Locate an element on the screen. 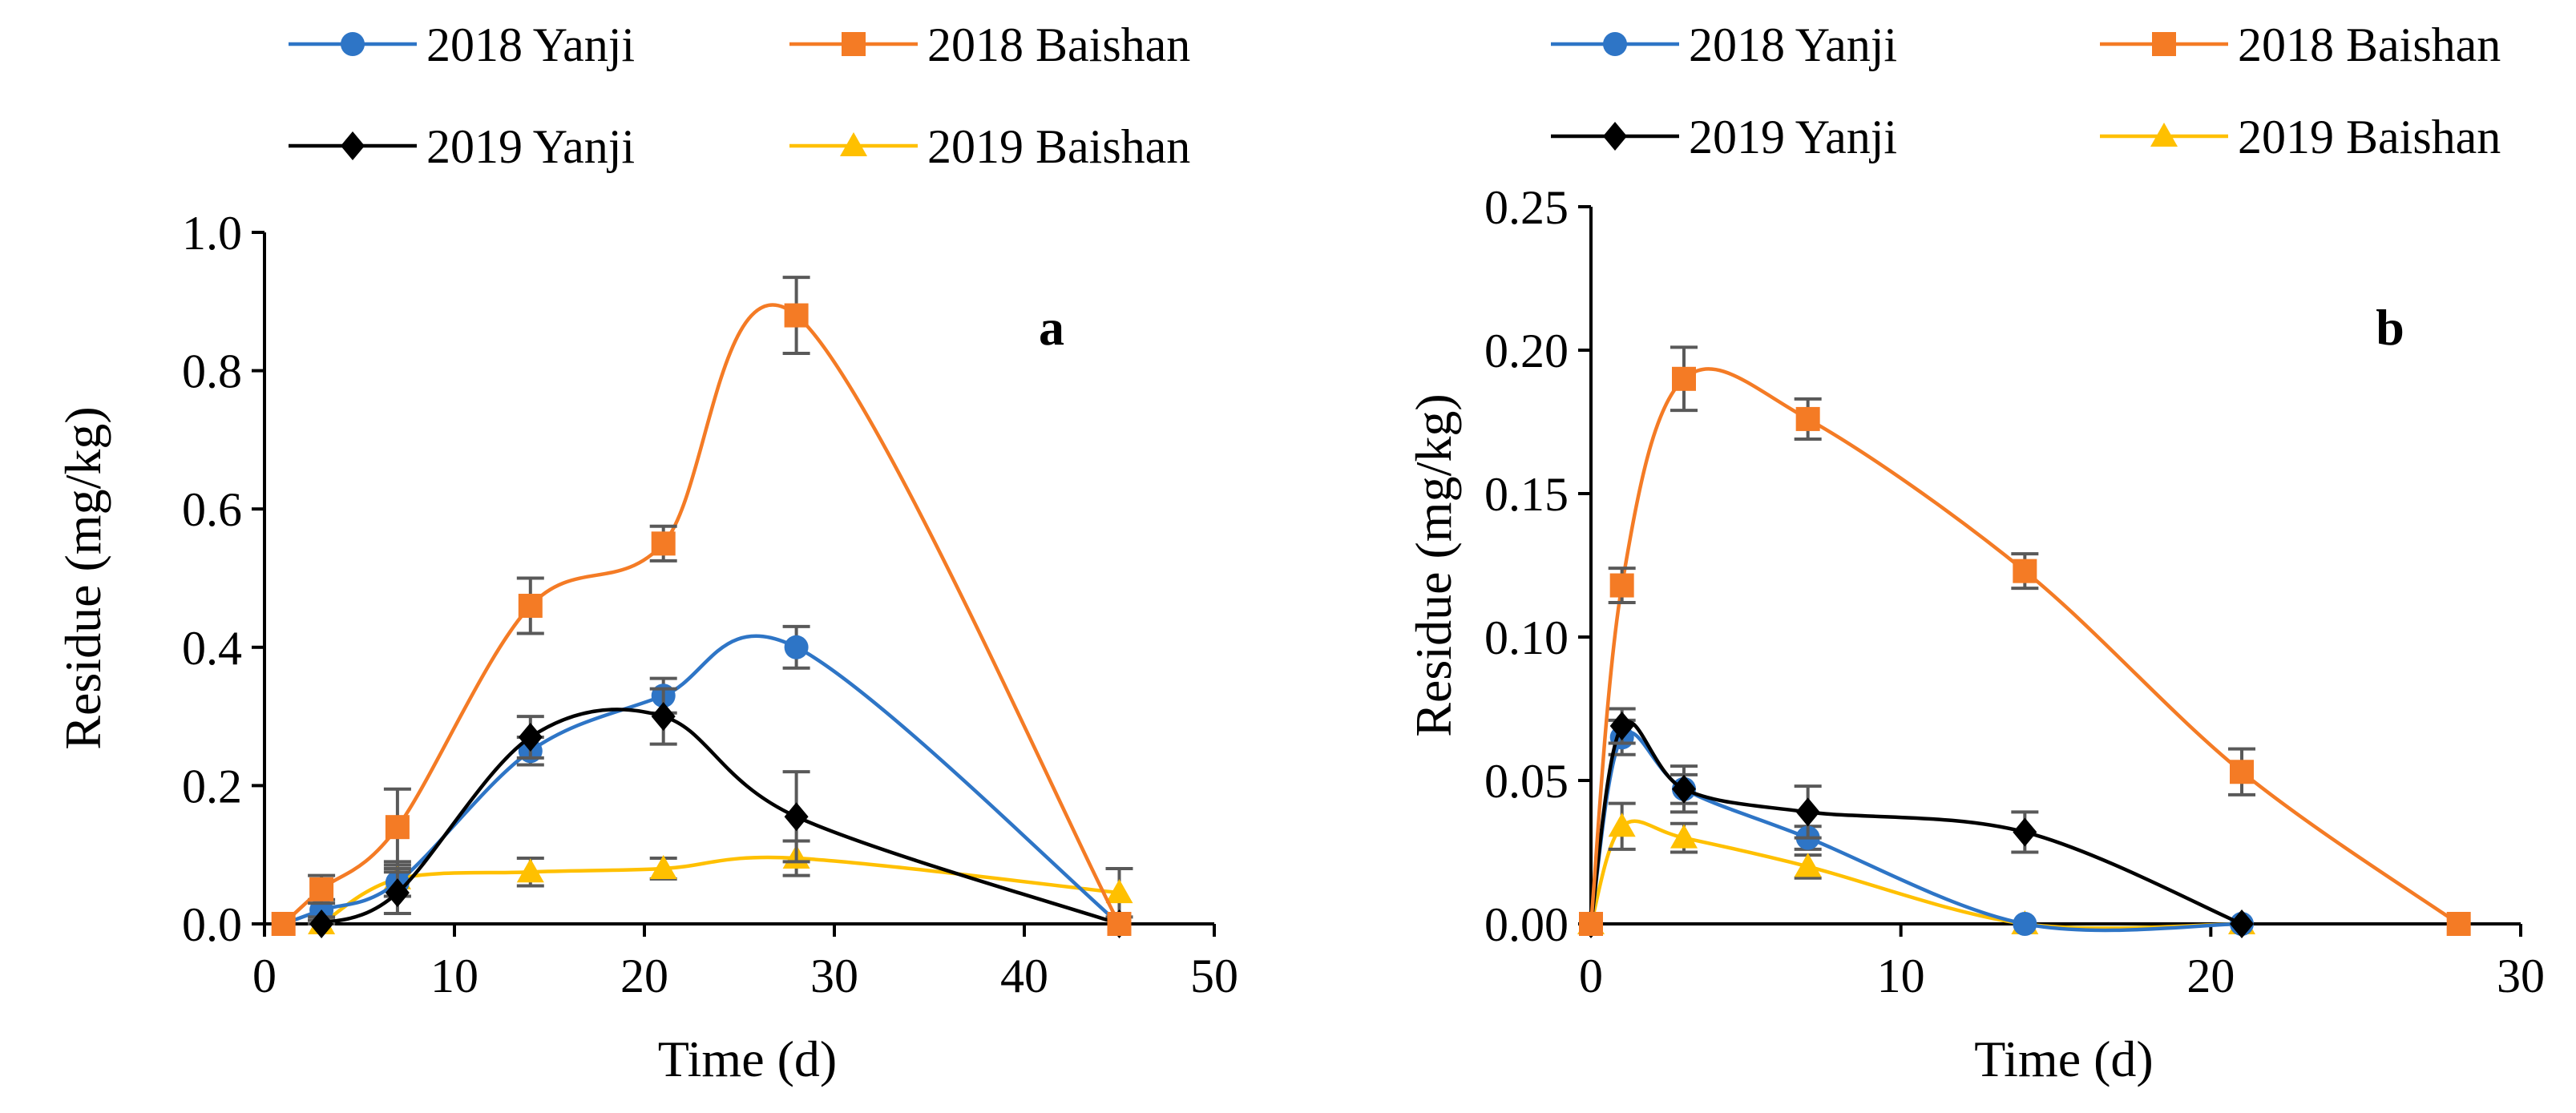 The image size is (2576, 1113). y-tick-label: 0.4 is located at coordinates (212, 649).